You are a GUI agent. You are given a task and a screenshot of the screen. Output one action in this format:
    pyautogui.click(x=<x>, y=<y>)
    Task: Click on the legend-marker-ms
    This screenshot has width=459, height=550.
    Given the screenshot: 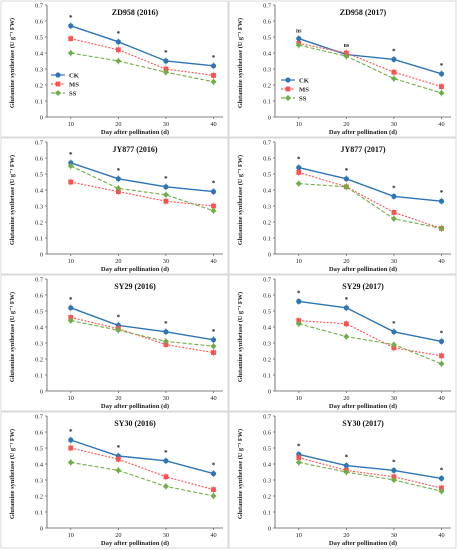 What is the action you would take?
    pyautogui.click(x=58, y=84)
    